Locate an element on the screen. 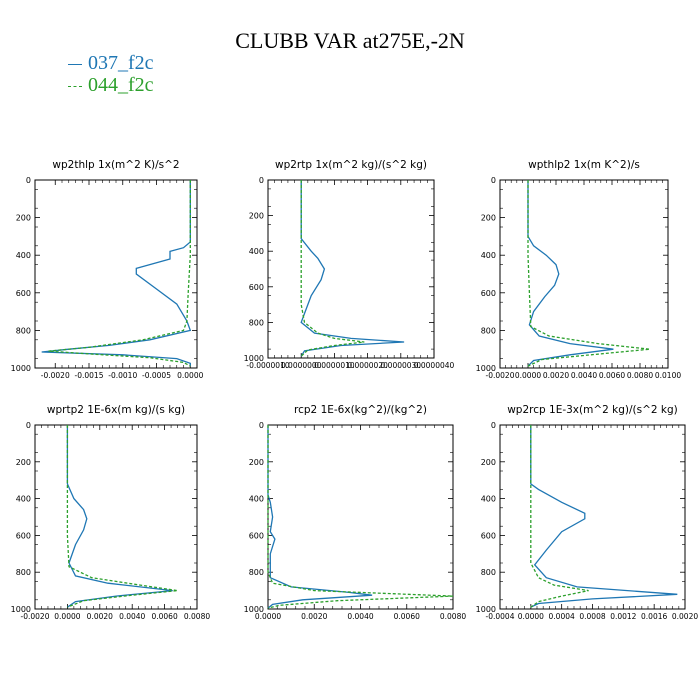  x-tick-label: 0.0000040 is located at coordinates (434, 365).